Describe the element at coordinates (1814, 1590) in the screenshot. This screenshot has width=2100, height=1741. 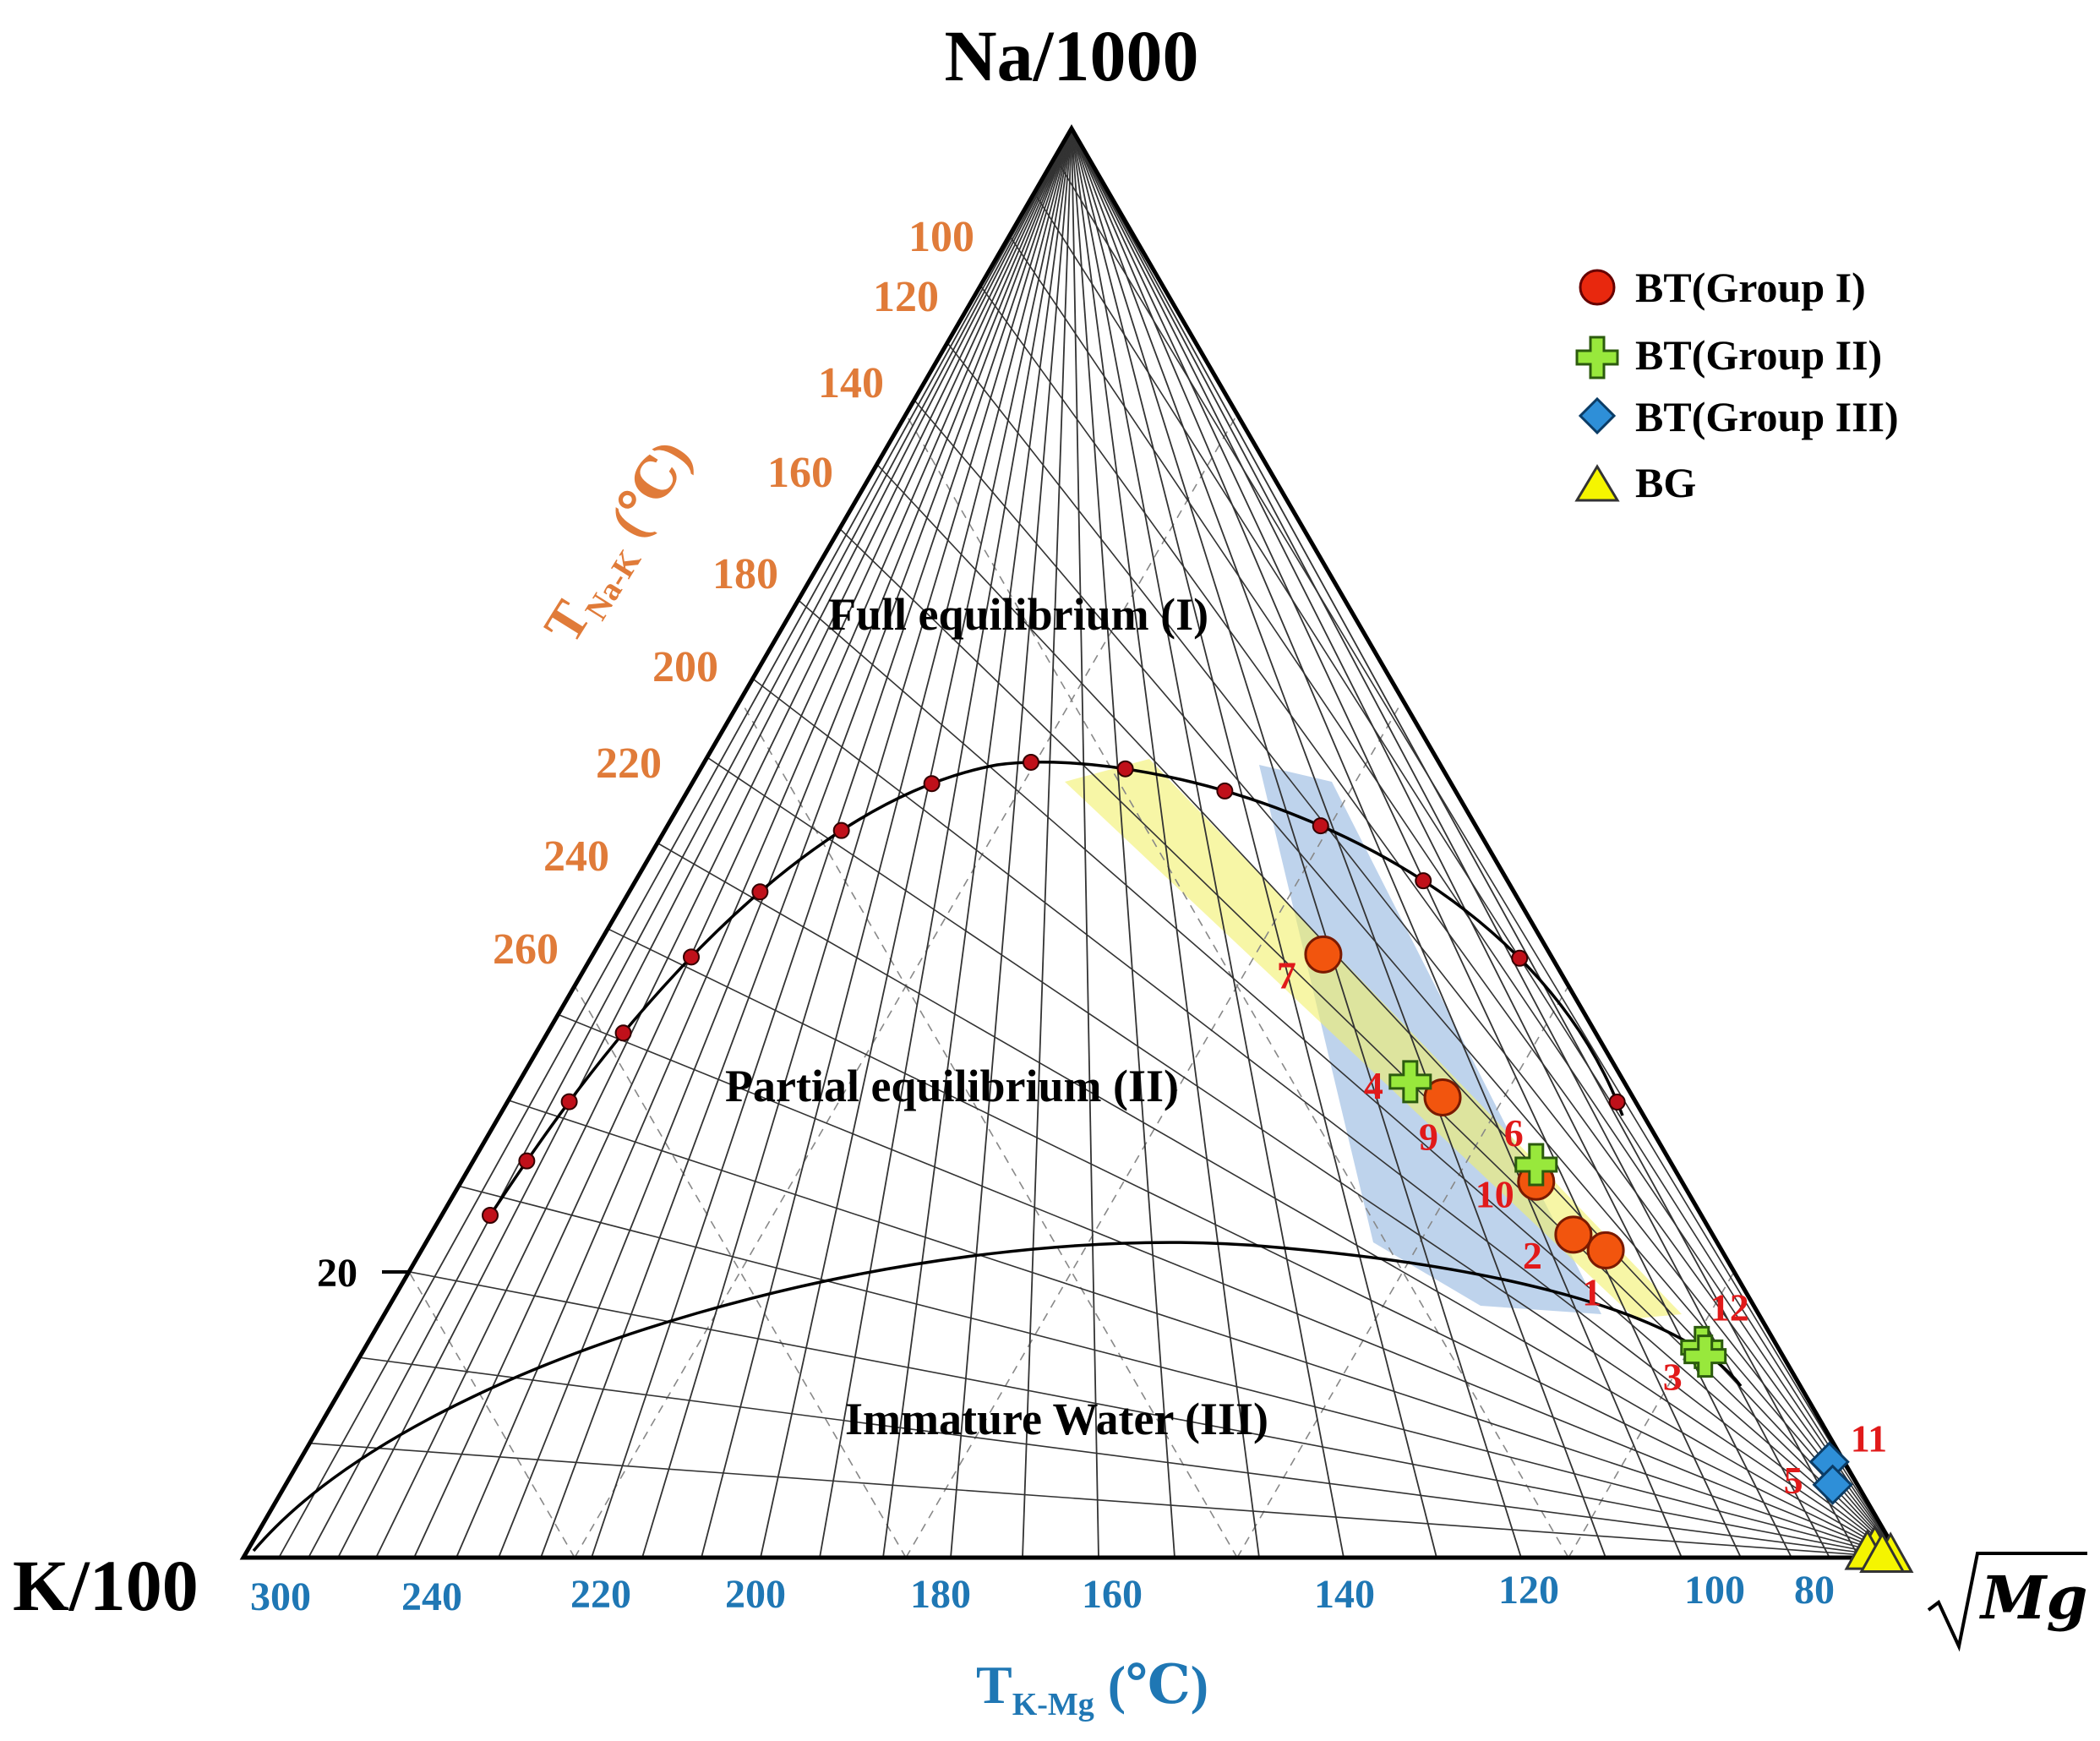
I see `k-mg-tick: 80` at that location.